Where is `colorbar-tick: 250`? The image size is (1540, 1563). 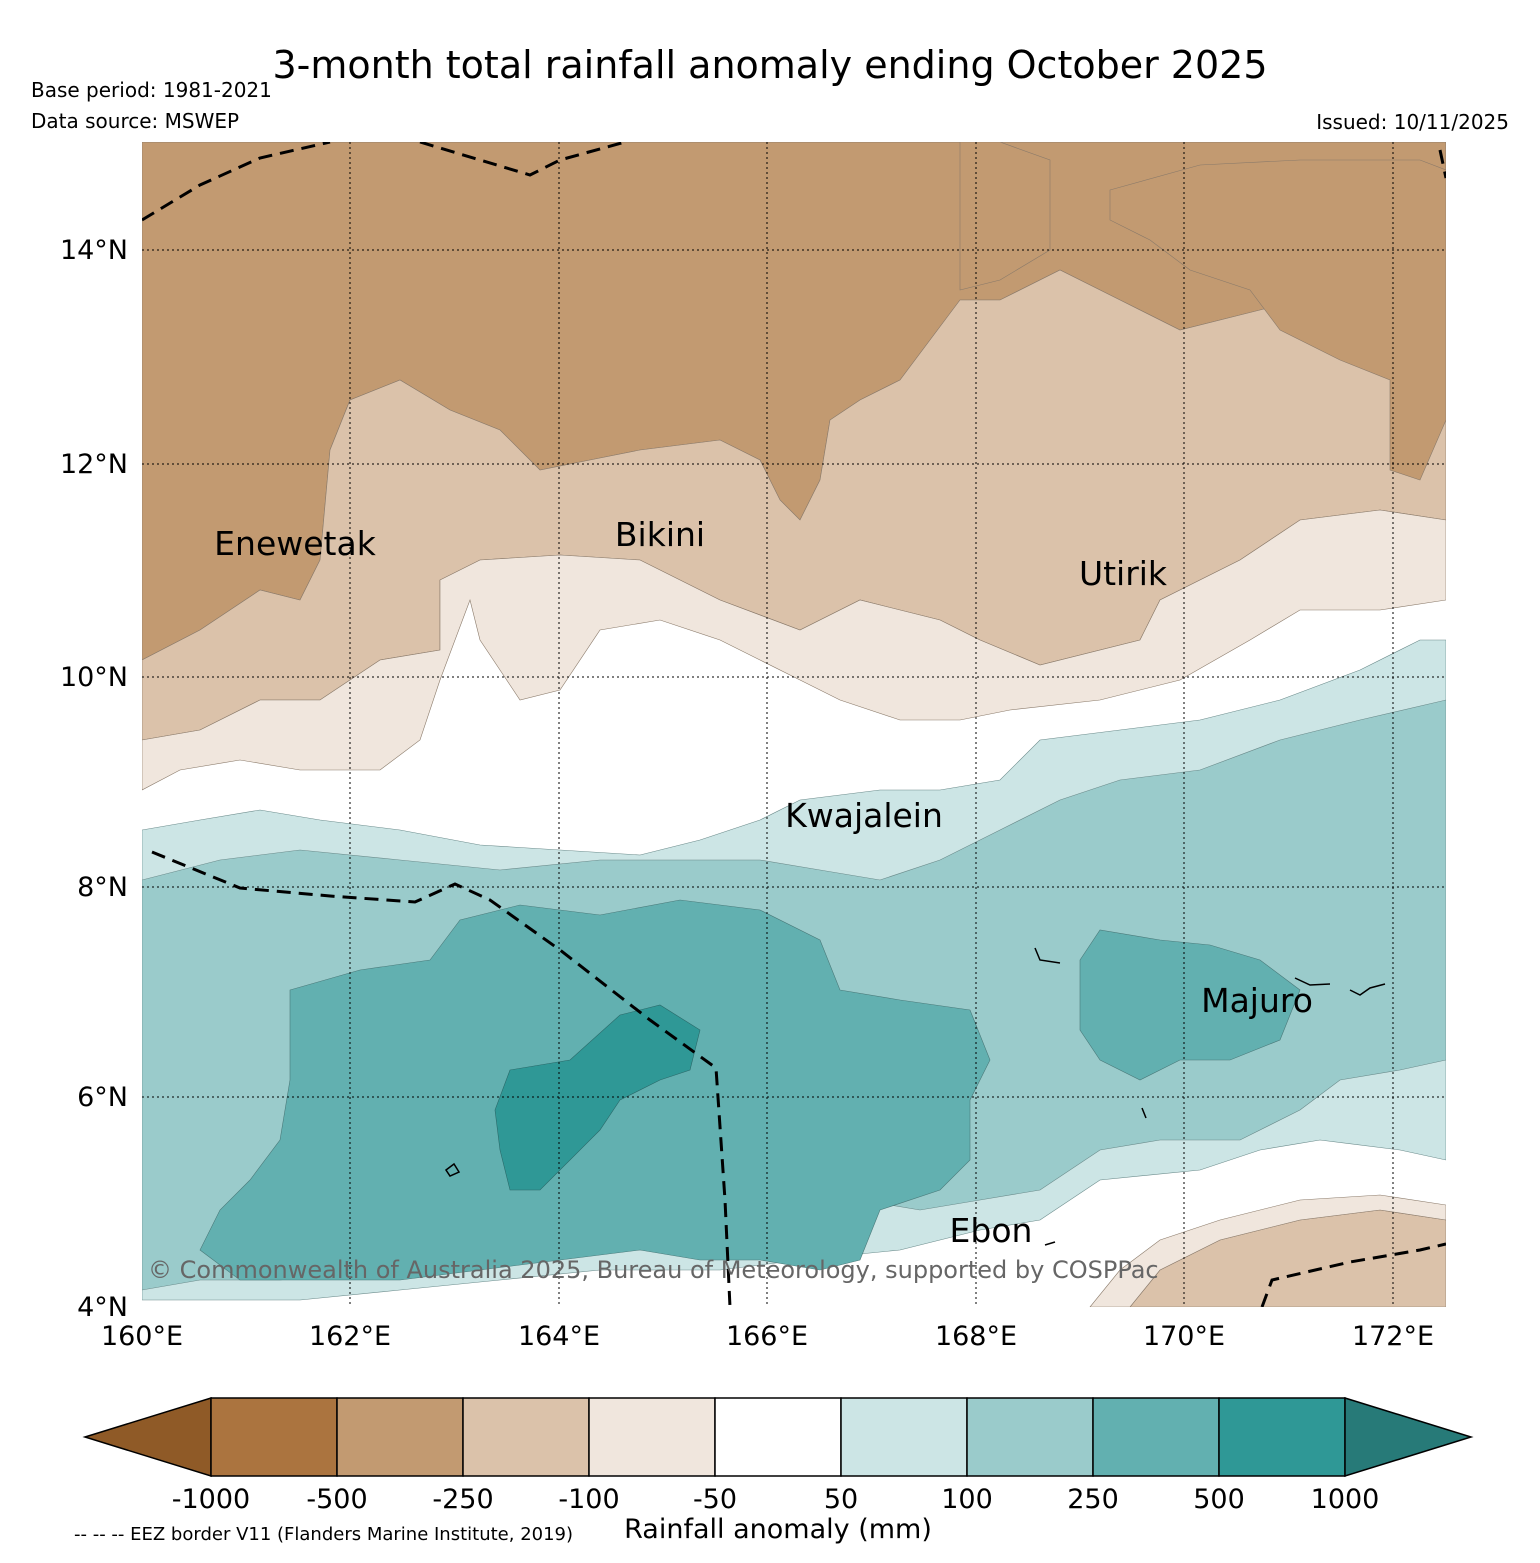
colorbar-tick: 250 is located at coordinates (1093, 1499).